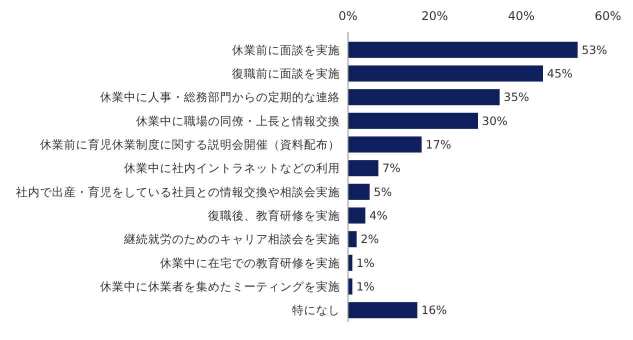 The width and height of the screenshot is (633, 340). Describe the element at coordinates (286, 49) in the screenshot. I see `y-tick-label: 休業前に面談を実施` at that location.